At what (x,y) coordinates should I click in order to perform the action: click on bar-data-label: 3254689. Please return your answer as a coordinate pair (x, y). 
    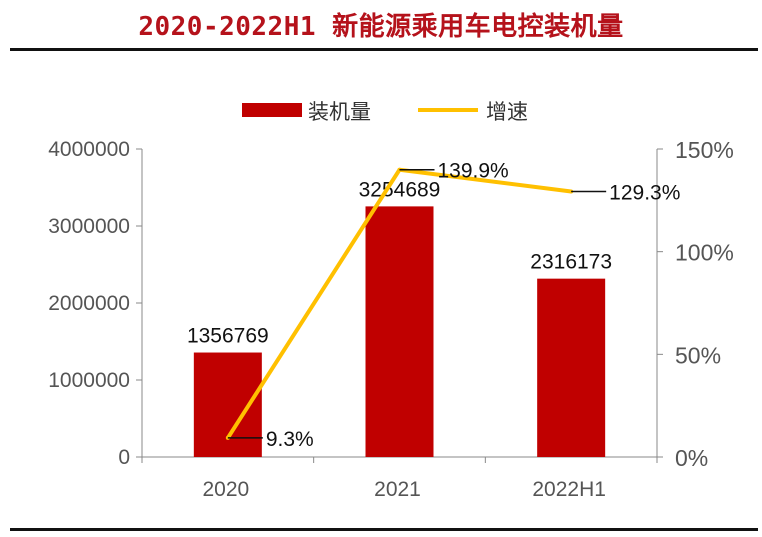
    Looking at the image, I should click on (400, 189).